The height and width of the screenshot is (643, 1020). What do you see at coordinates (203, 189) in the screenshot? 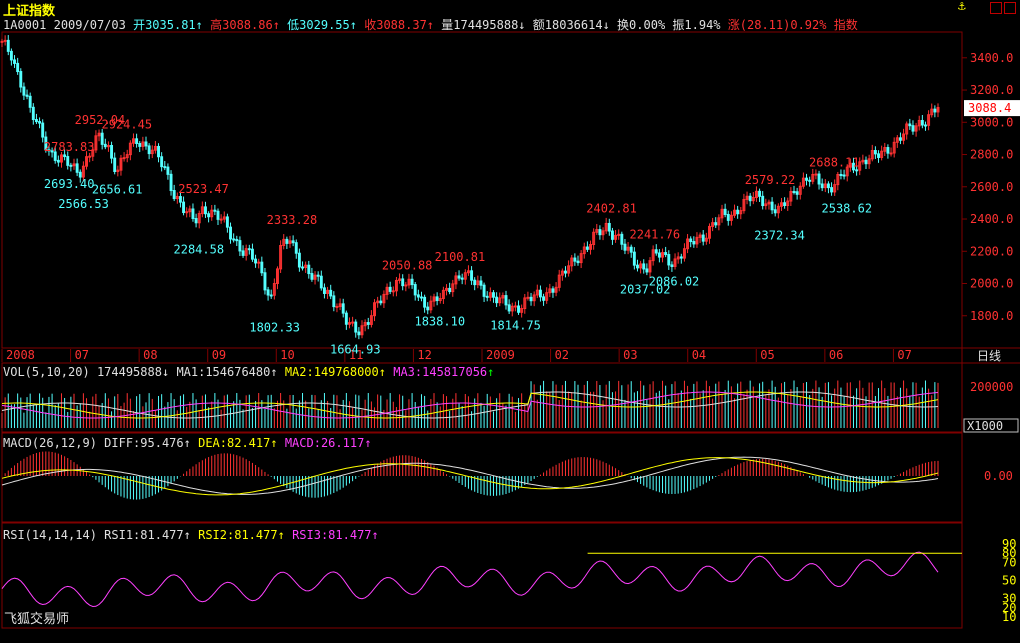
I see `price-annotation: 2523.47` at bounding box center [203, 189].